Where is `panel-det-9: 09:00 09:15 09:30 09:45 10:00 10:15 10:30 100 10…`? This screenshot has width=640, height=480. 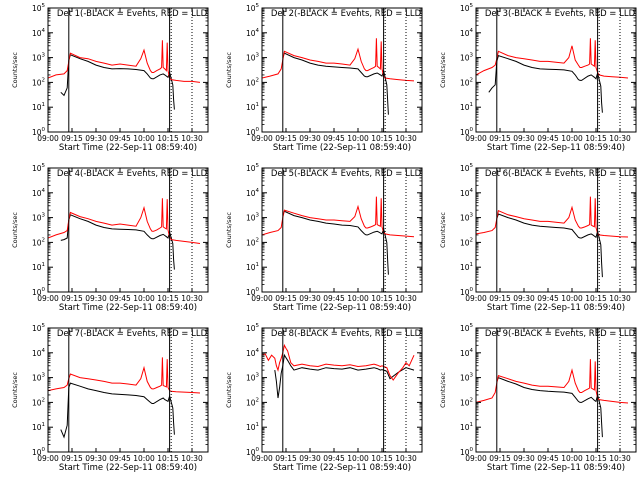
panel-det-9: 09:00 09:15 09:30 09:45 10:00 10:15 10:30 100 10… is located at coordinates (538, 398).